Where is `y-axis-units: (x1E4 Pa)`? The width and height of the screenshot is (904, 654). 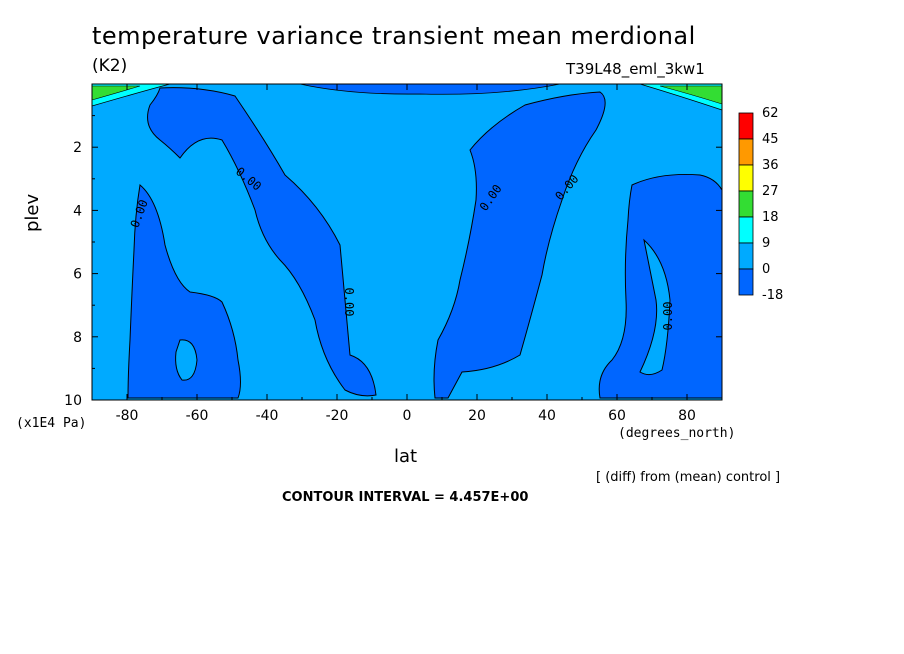 y-axis-units: (x1E4 Pa) is located at coordinates (51, 423).